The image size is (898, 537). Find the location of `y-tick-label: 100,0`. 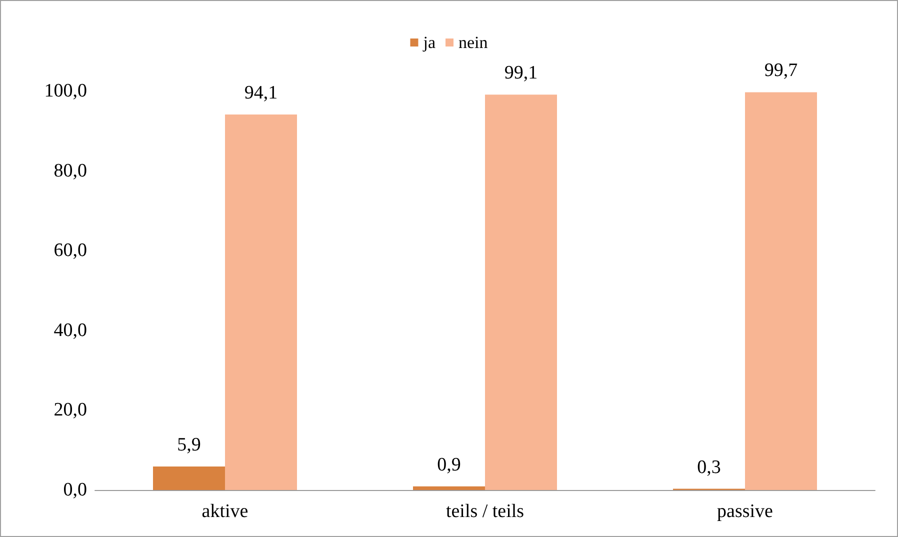

y-tick-label: 100,0 is located at coordinates (65, 91).